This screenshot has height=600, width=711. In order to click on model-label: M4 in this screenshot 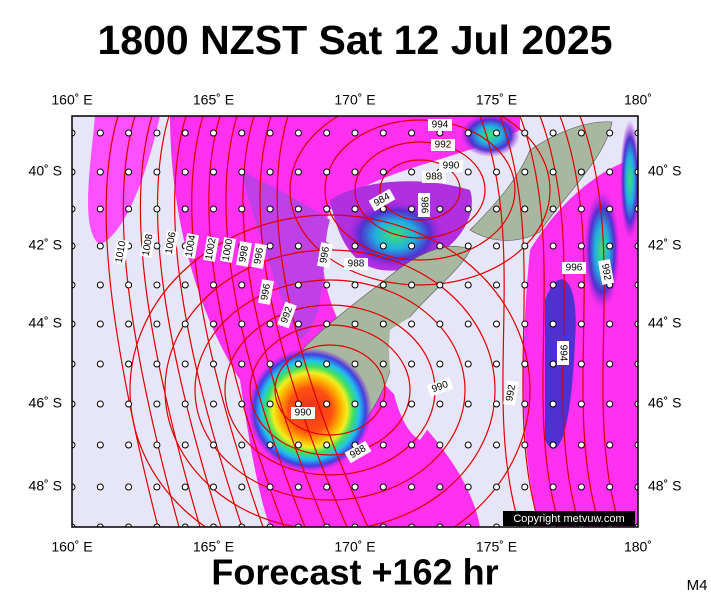, I will do `click(697, 585)`.